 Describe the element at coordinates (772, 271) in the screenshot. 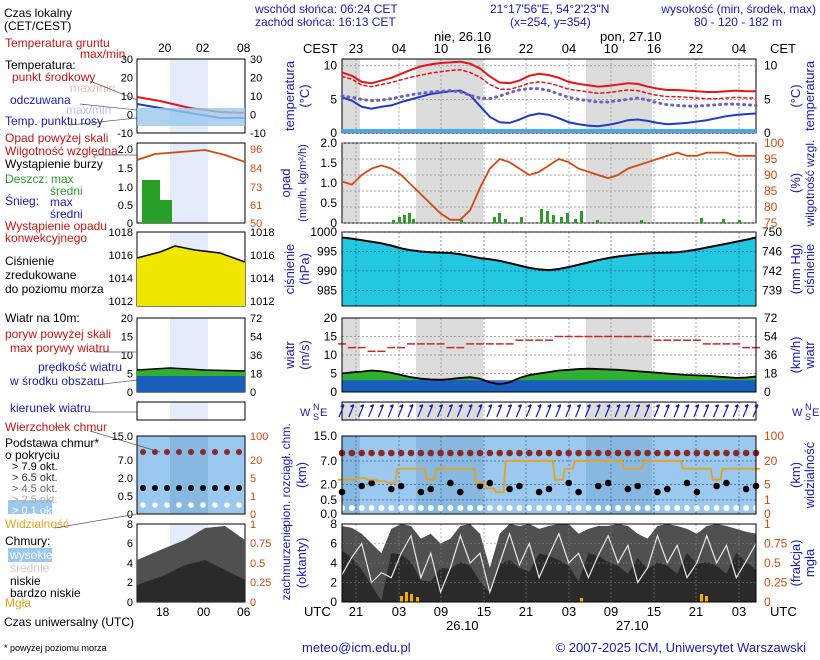

I see `press-ytick-right: 742` at that location.